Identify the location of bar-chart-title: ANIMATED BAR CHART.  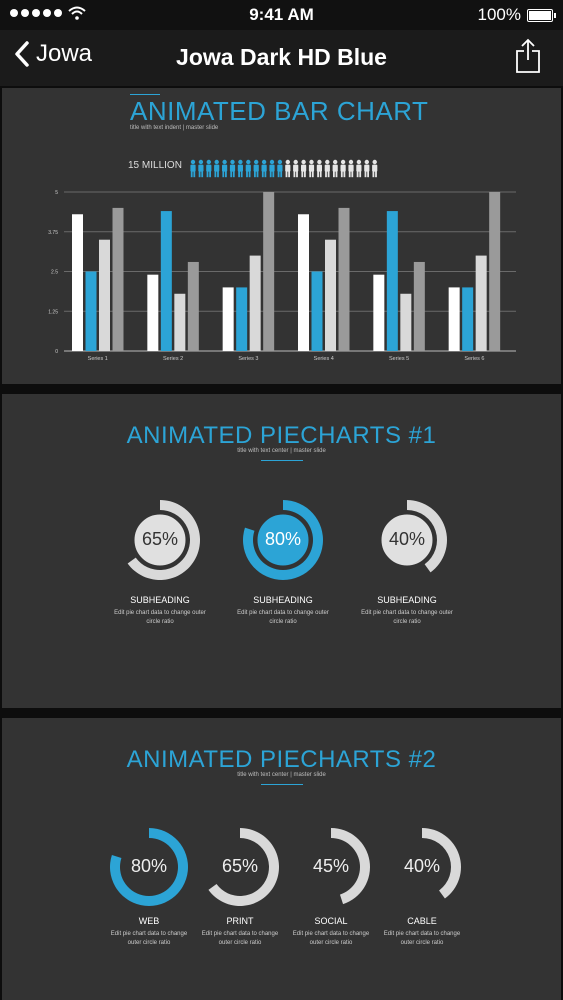
(279, 111).